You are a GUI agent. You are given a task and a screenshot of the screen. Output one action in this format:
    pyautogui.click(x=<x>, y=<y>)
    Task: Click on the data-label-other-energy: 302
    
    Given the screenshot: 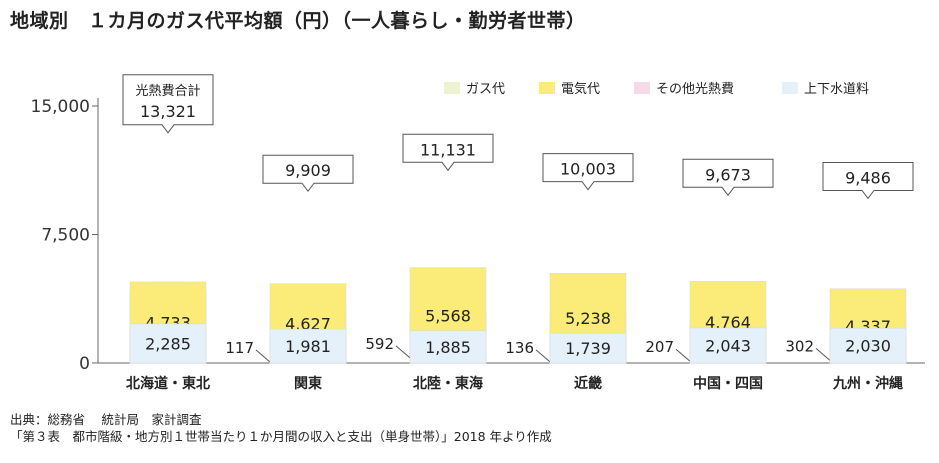 What is the action you would take?
    pyautogui.click(x=799, y=346)
    